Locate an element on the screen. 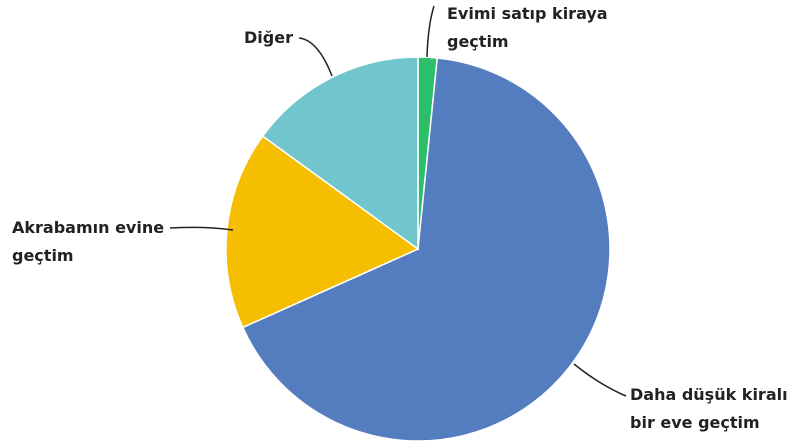 The image size is (809, 447). slice-label: Diğer is located at coordinates (268, 37).